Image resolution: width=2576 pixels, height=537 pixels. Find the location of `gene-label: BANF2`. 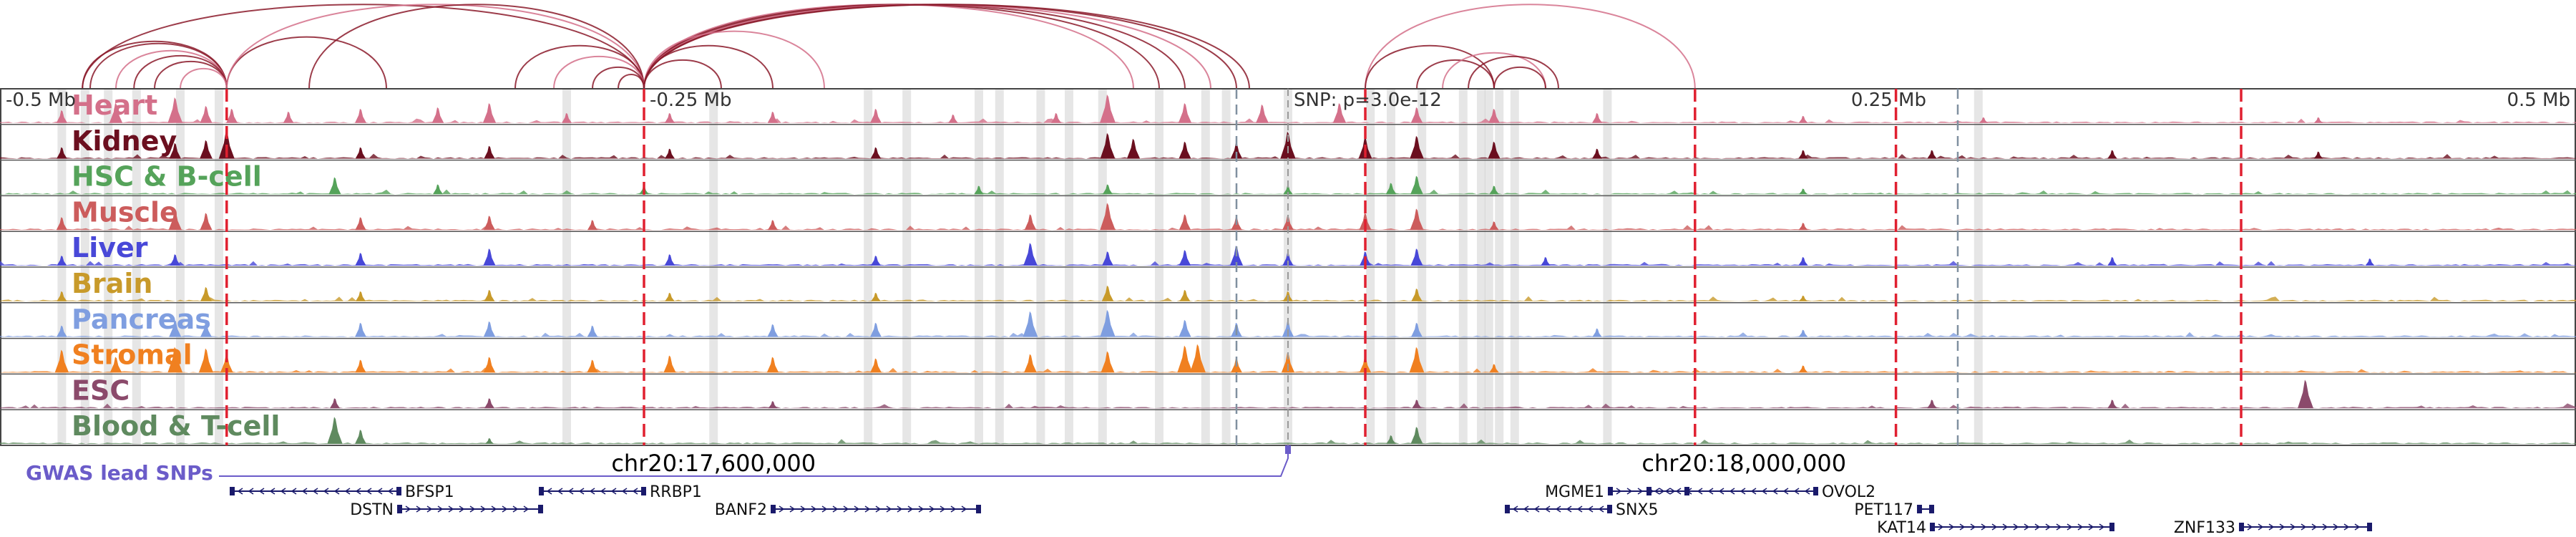

gene-label: BANF2 is located at coordinates (741, 510).